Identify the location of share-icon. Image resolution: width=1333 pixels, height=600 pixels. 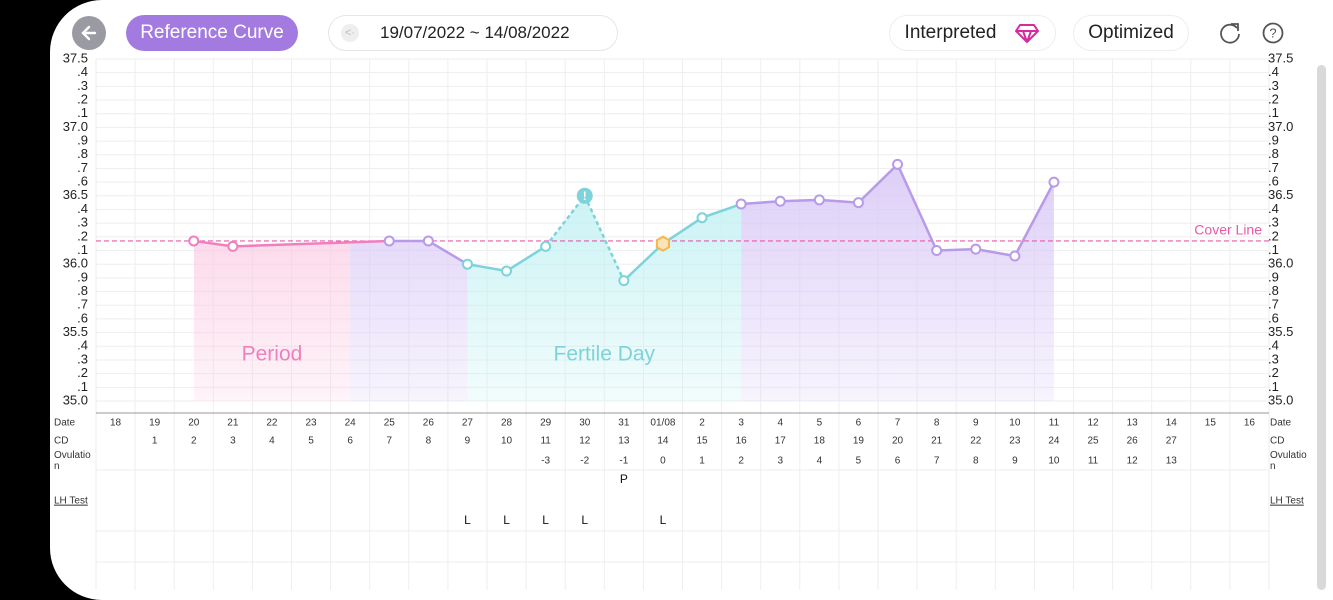
(1230, 33).